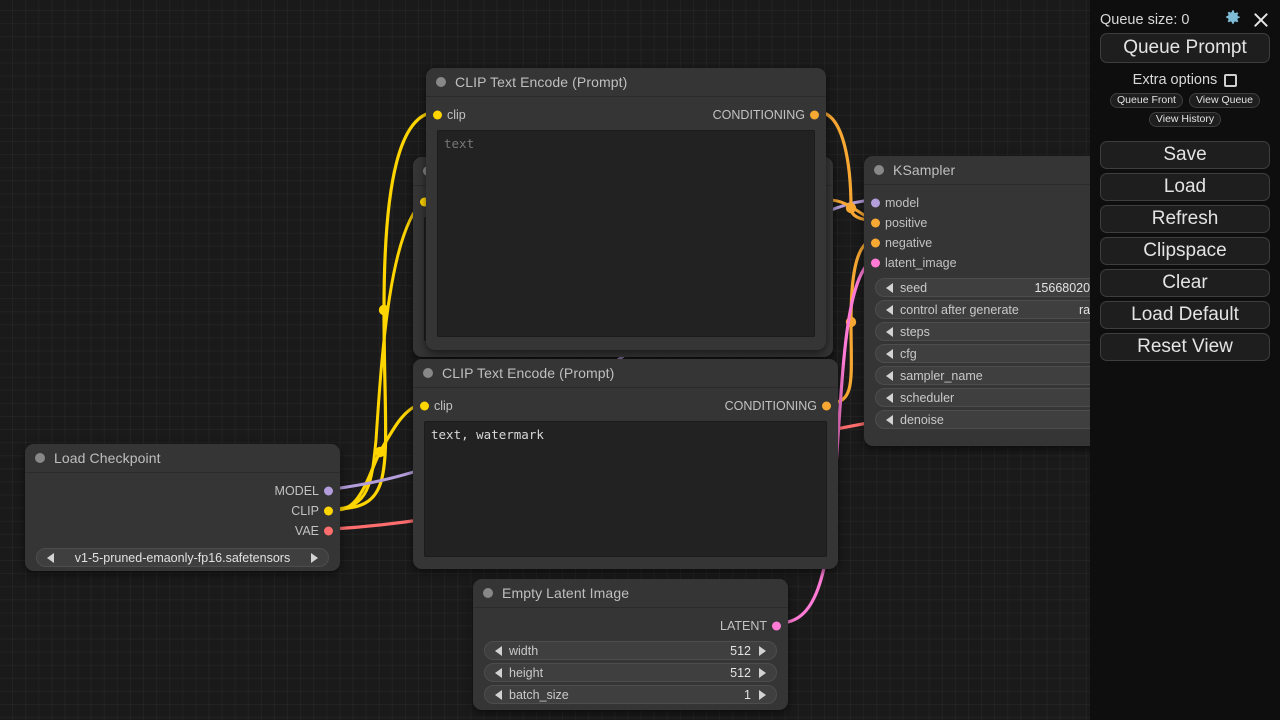 The height and width of the screenshot is (720, 1280). I want to click on clipspace-button: Clipspace, so click(1185, 251).